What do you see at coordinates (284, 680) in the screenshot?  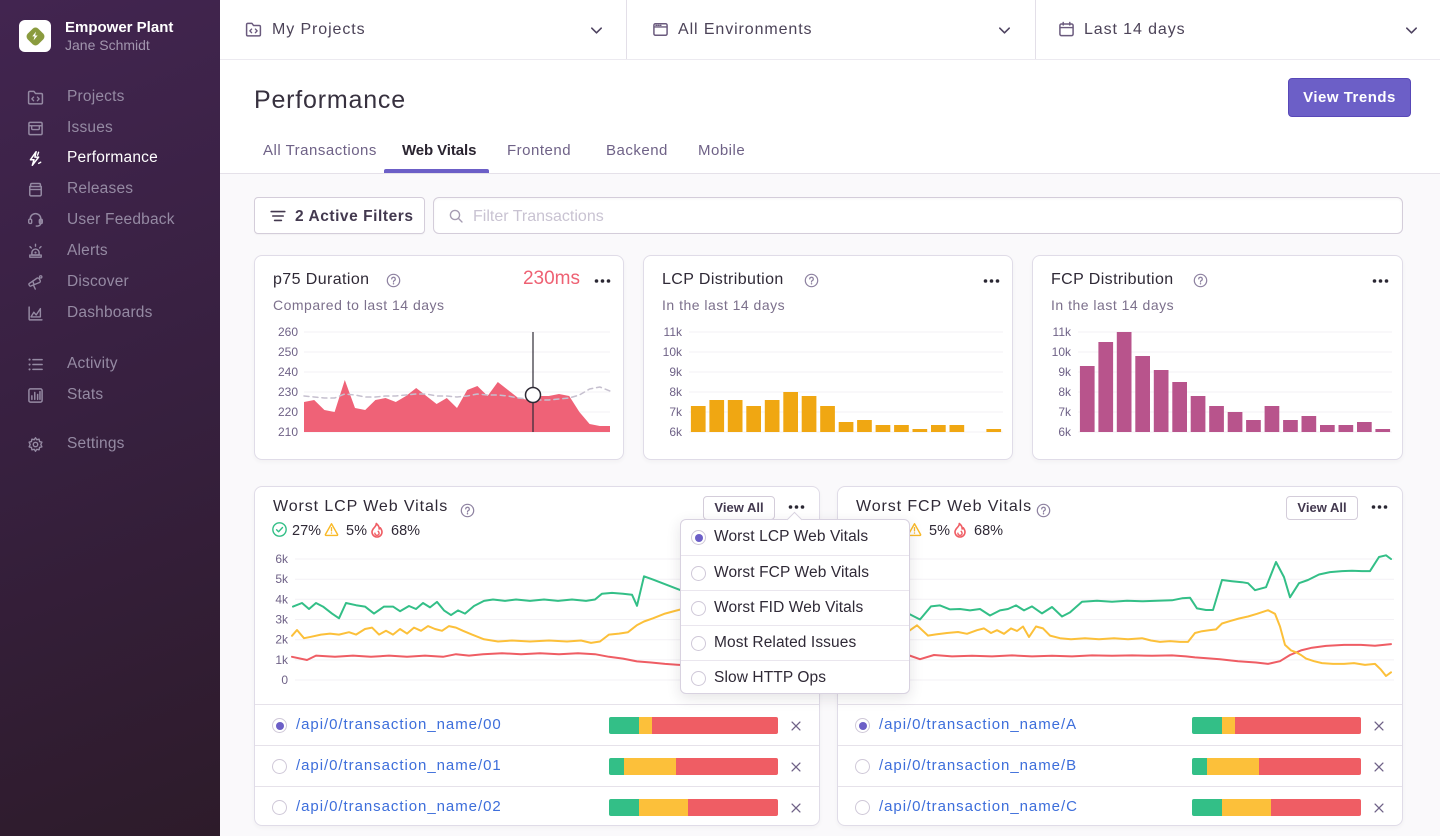 I see `svg-text: 0` at bounding box center [284, 680].